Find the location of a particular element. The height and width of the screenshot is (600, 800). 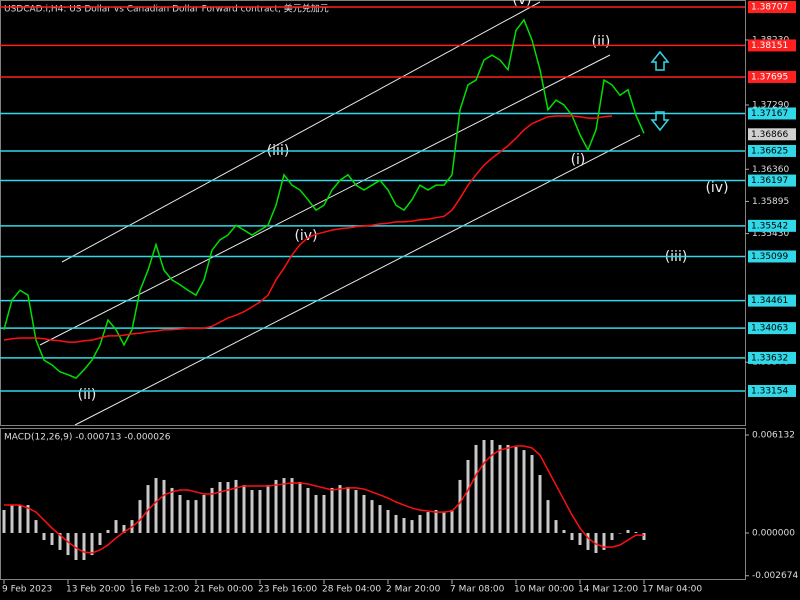

level-label: 1.38707 is located at coordinates (769, 7).